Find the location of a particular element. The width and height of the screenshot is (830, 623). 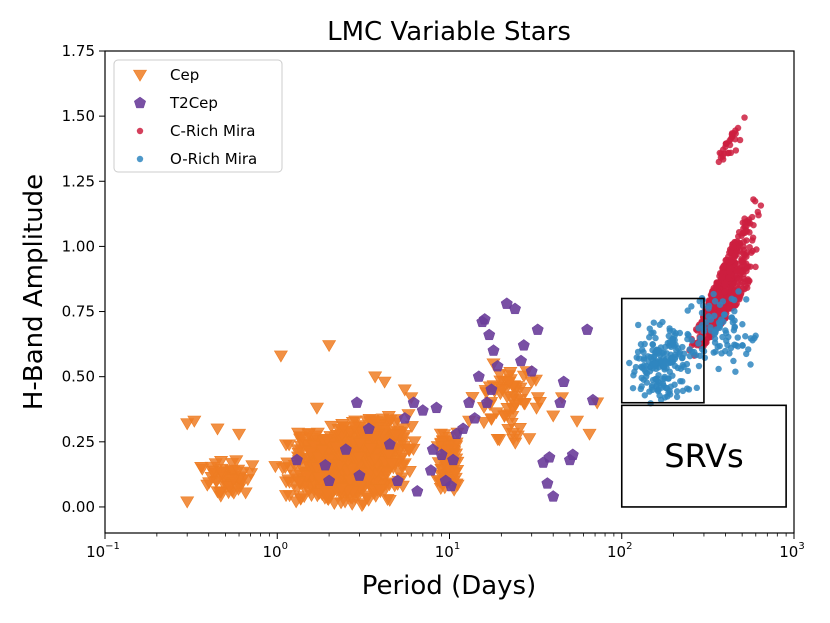

legend-label-c-rich-mira: C-Rich Mira is located at coordinates (212, 131).